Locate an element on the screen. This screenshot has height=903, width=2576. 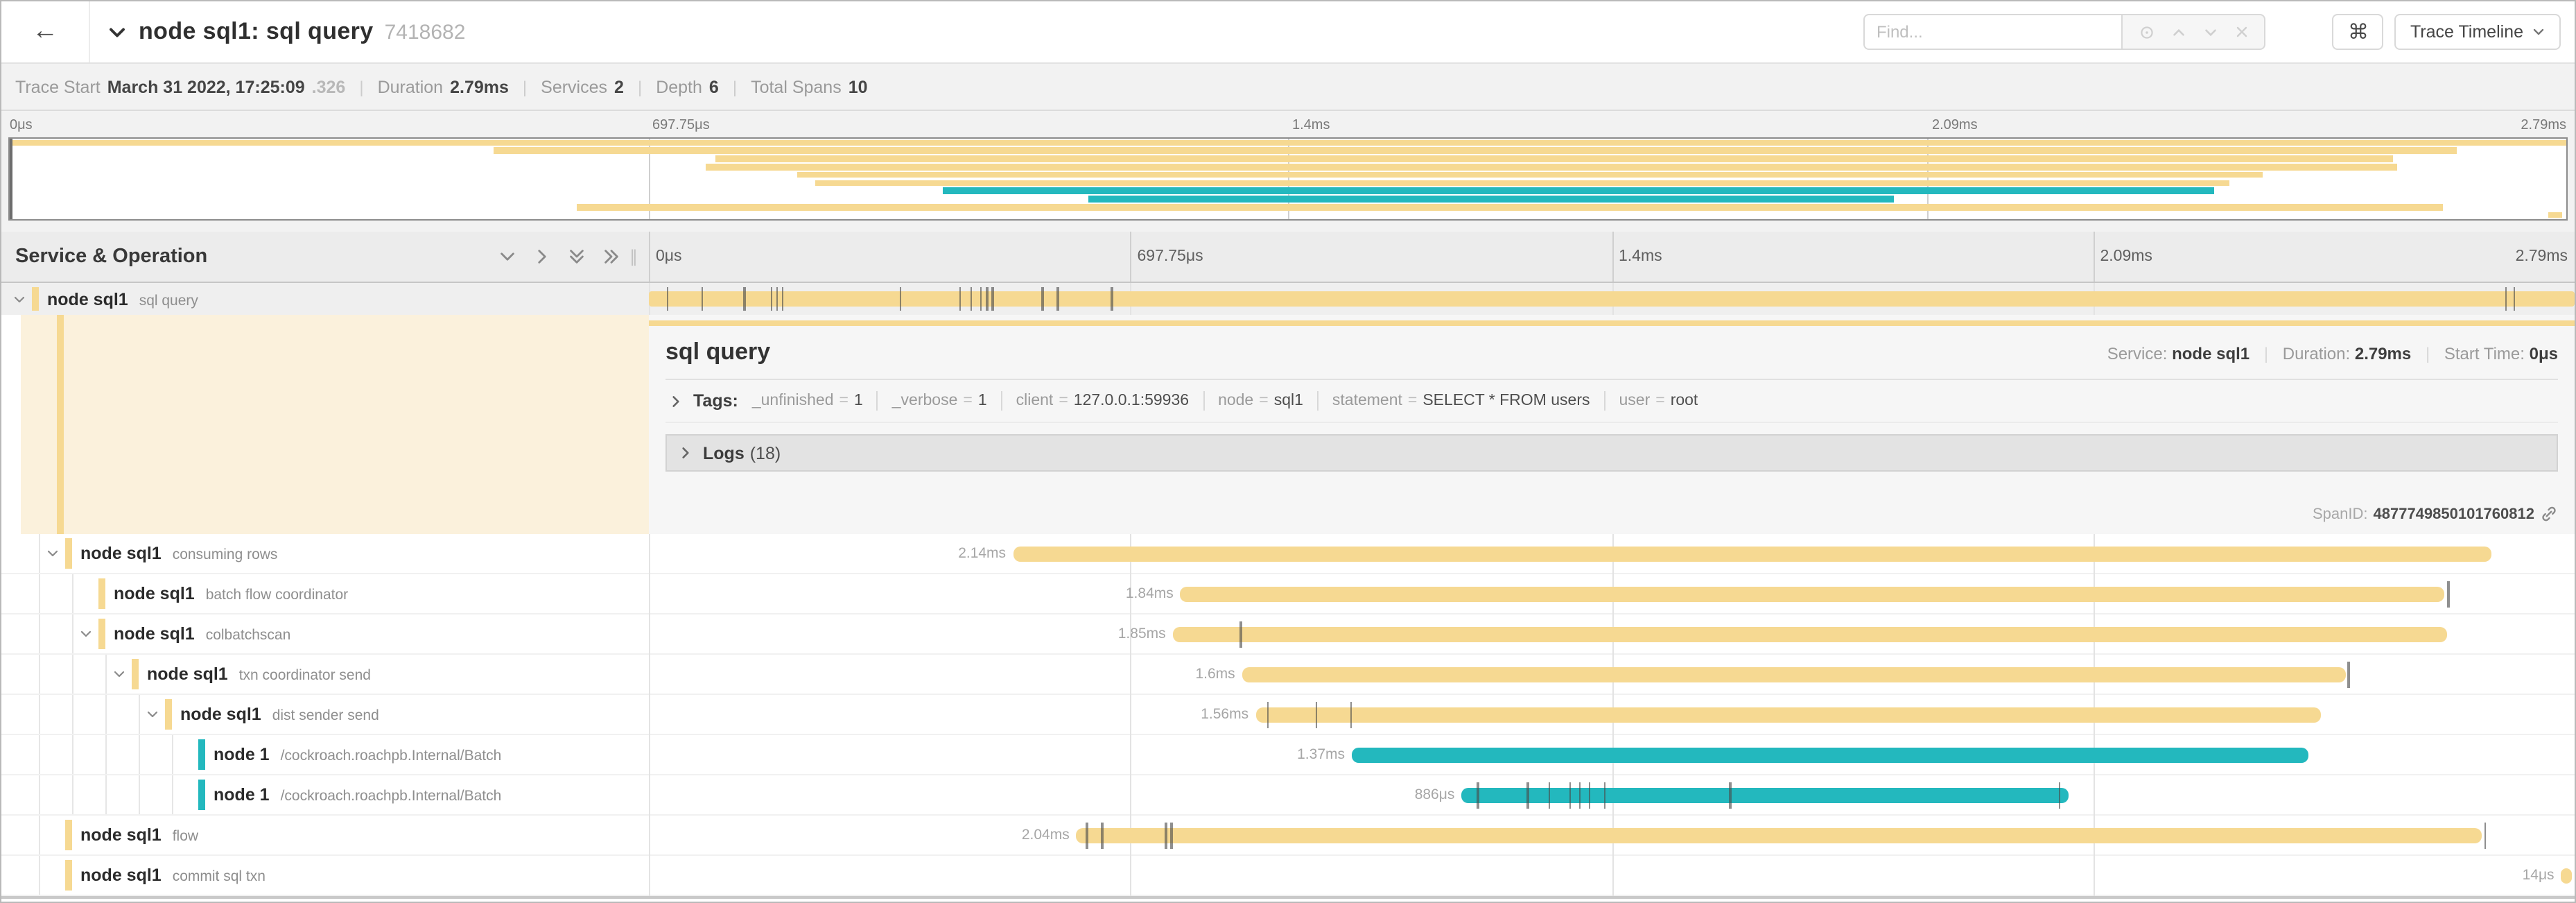
span-bar-cell: 2.14ms is located at coordinates (1612, 553).